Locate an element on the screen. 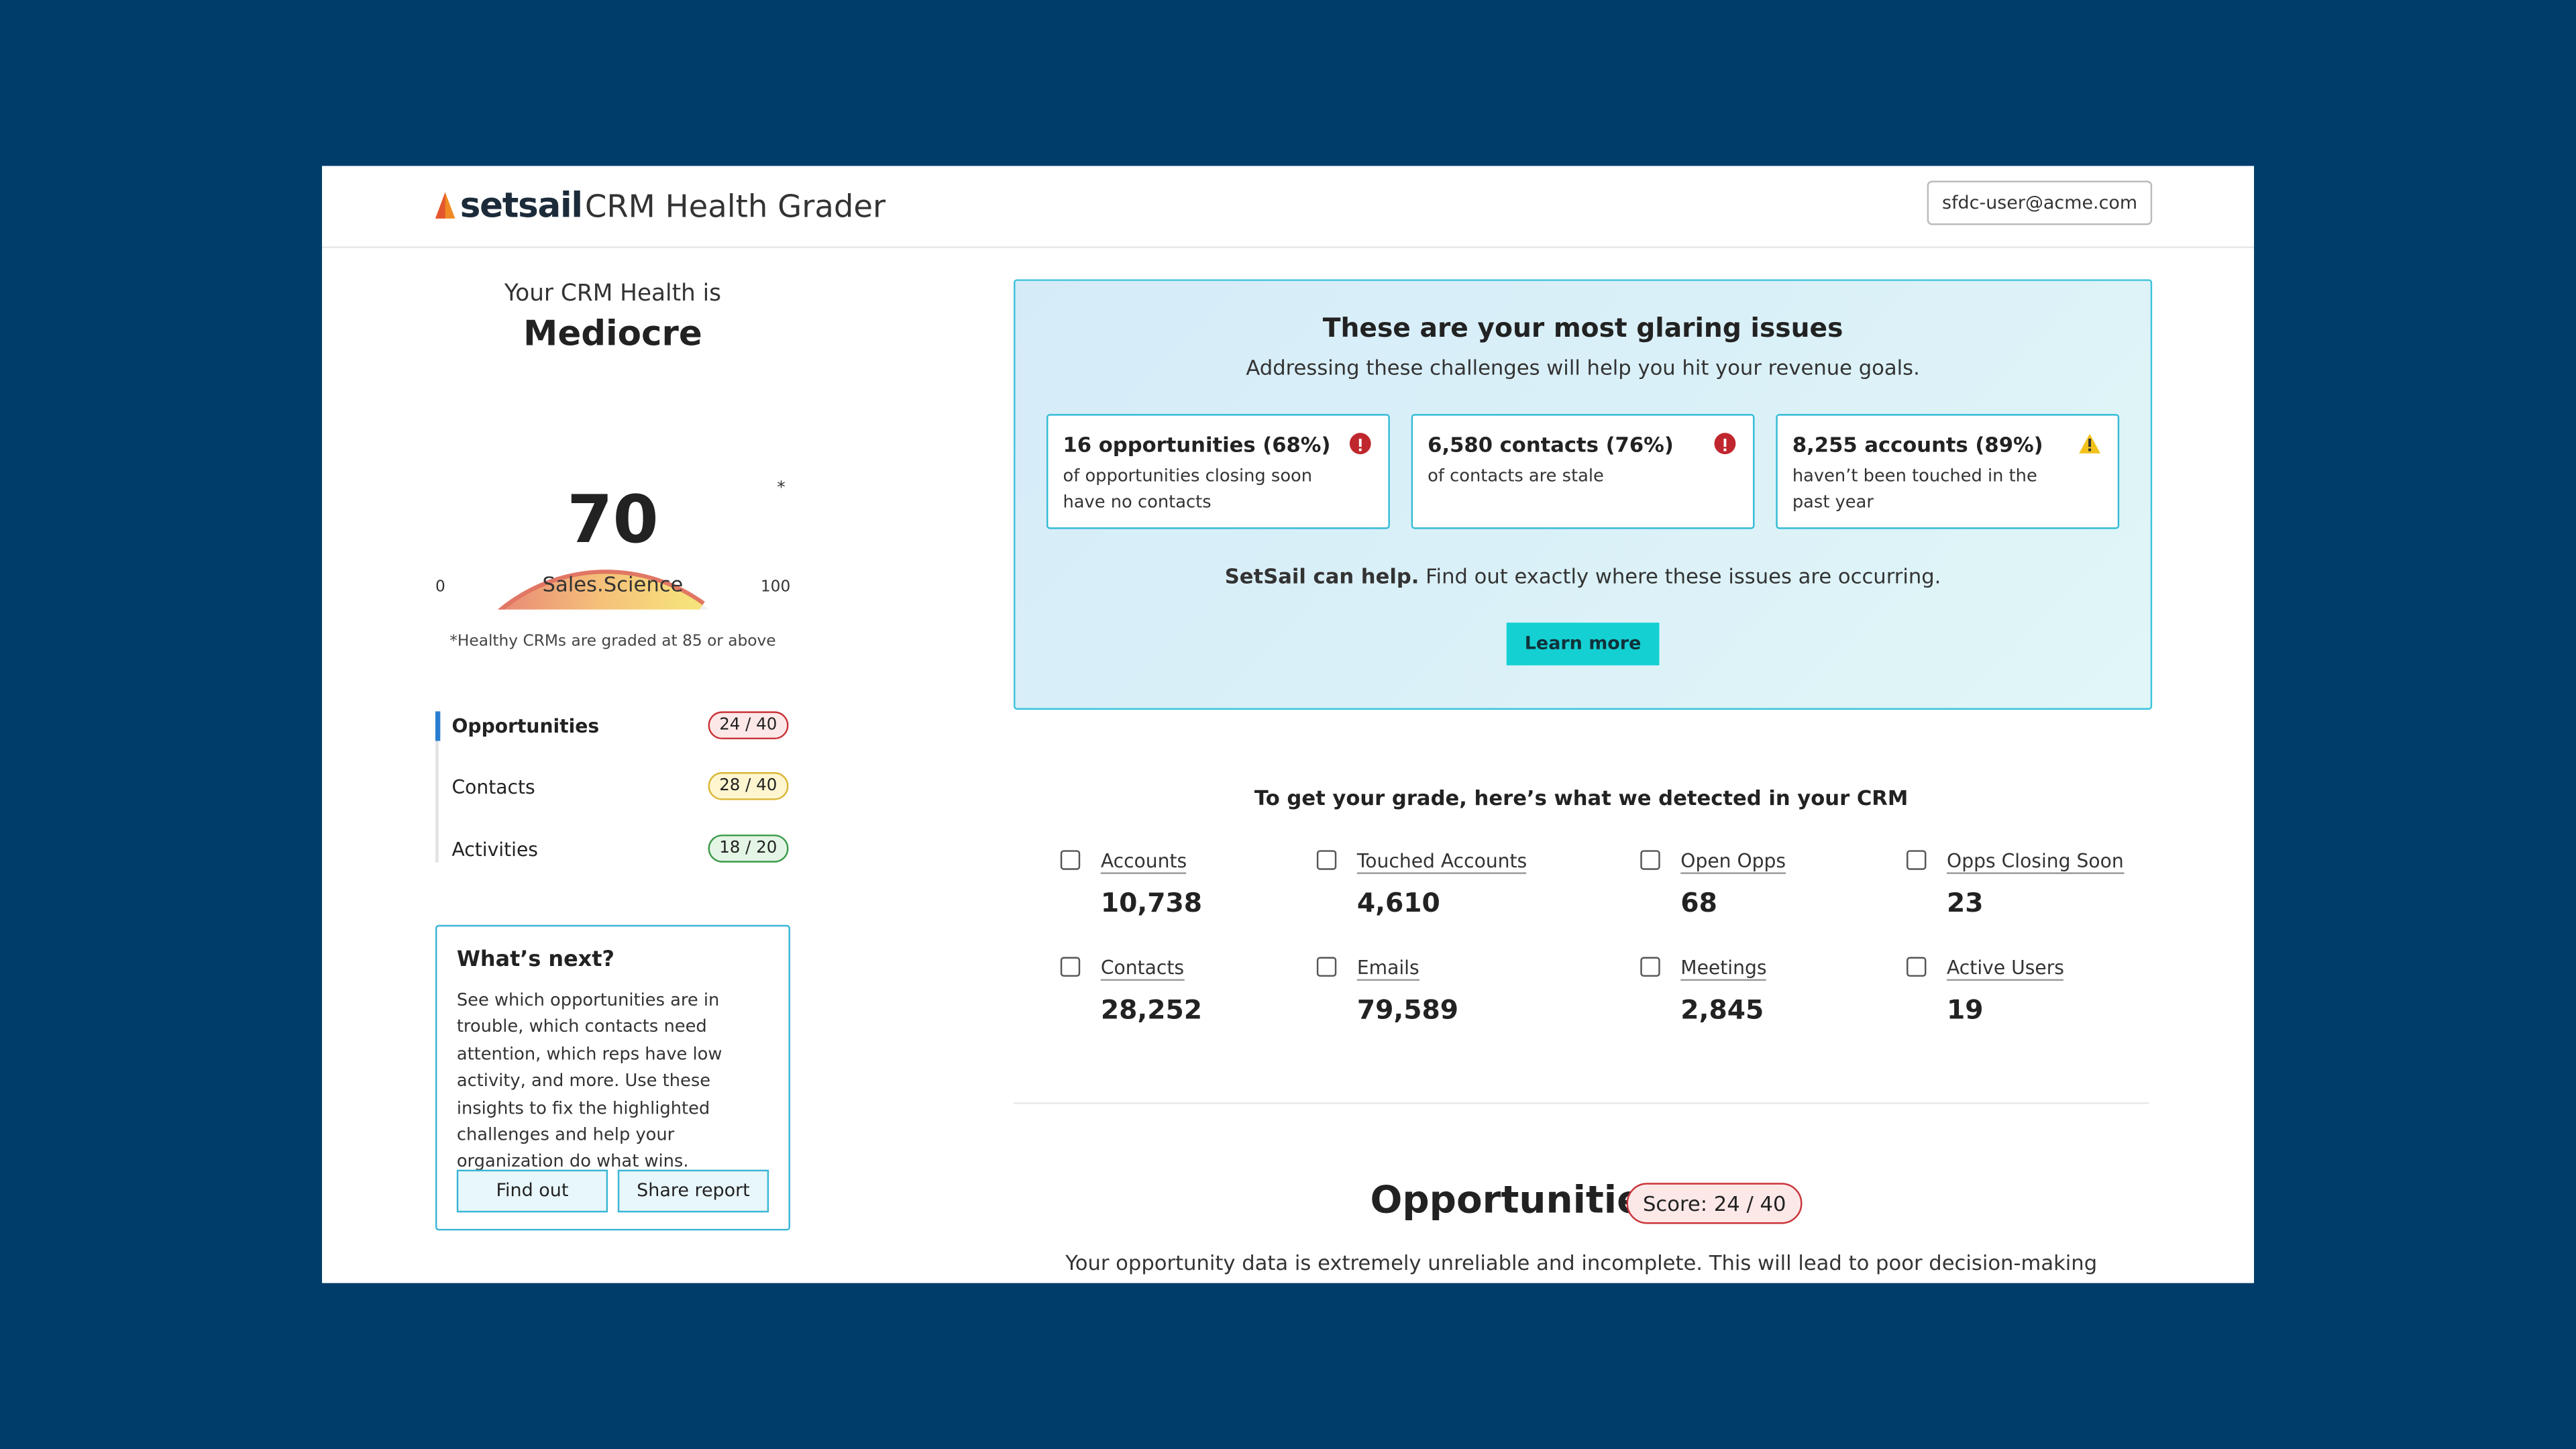 The width and height of the screenshot is (2576, 1449). tab-label: Activities is located at coordinates (494, 849).